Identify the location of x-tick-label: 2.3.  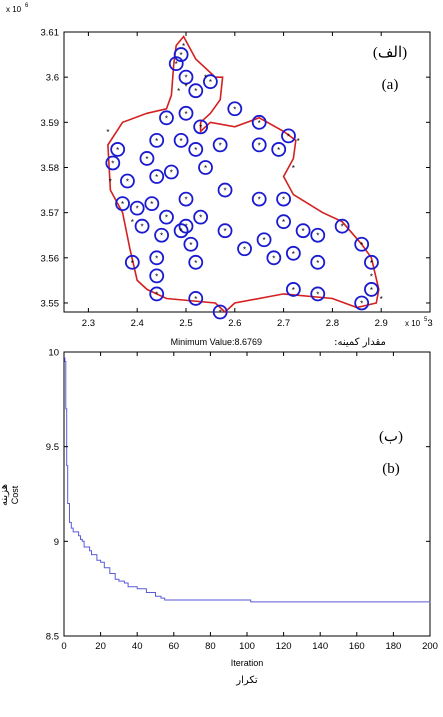
(88, 323).